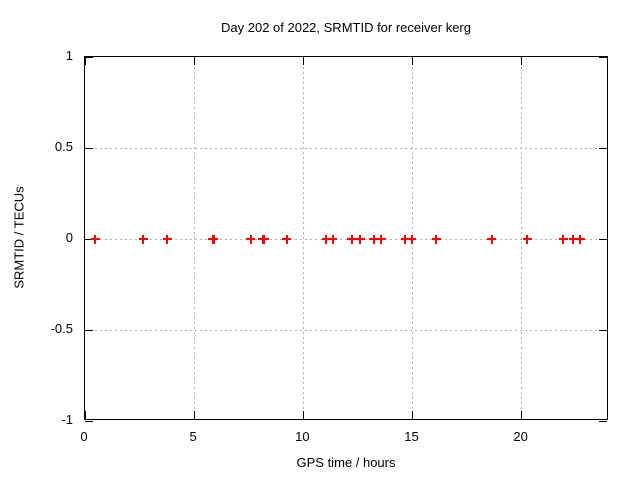 This screenshot has height=480, width=640. What do you see at coordinates (411, 436) in the screenshot?
I see `x-tick-label: 15` at bounding box center [411, 436].